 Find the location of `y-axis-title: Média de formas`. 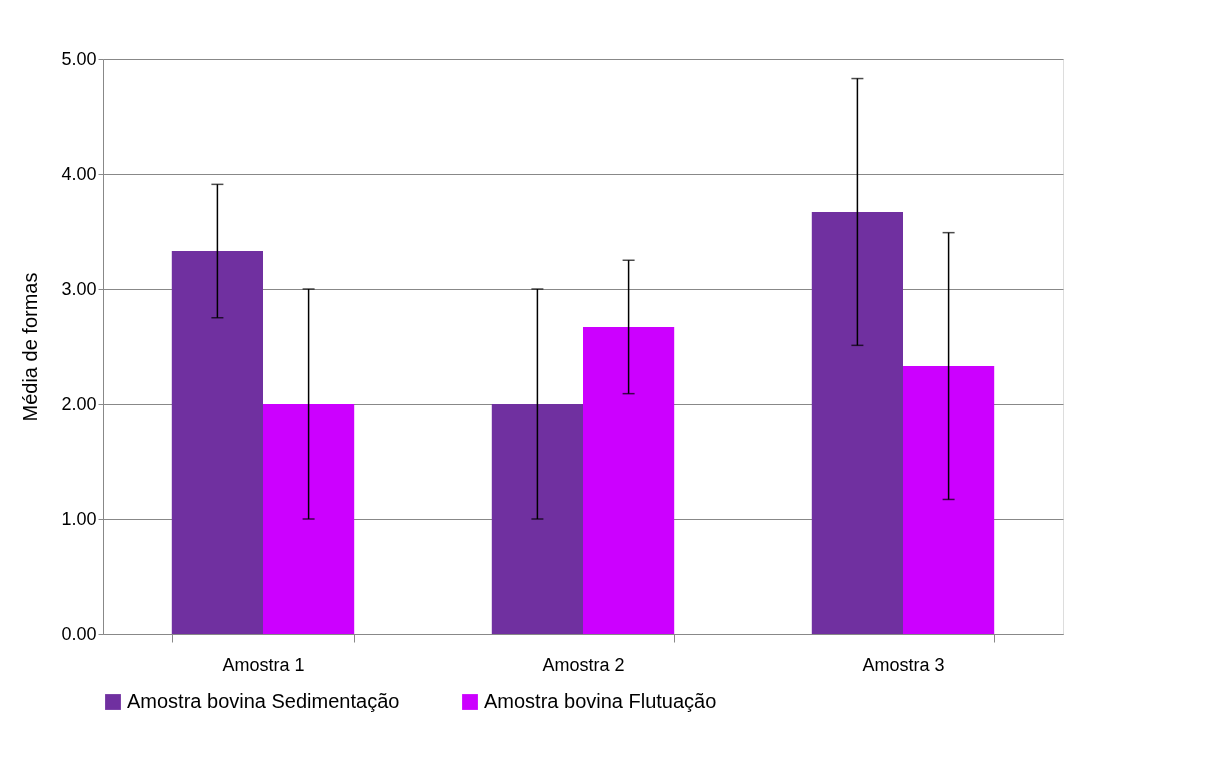

y-axis-title: Média de formas is located at coordinates (30, 347).